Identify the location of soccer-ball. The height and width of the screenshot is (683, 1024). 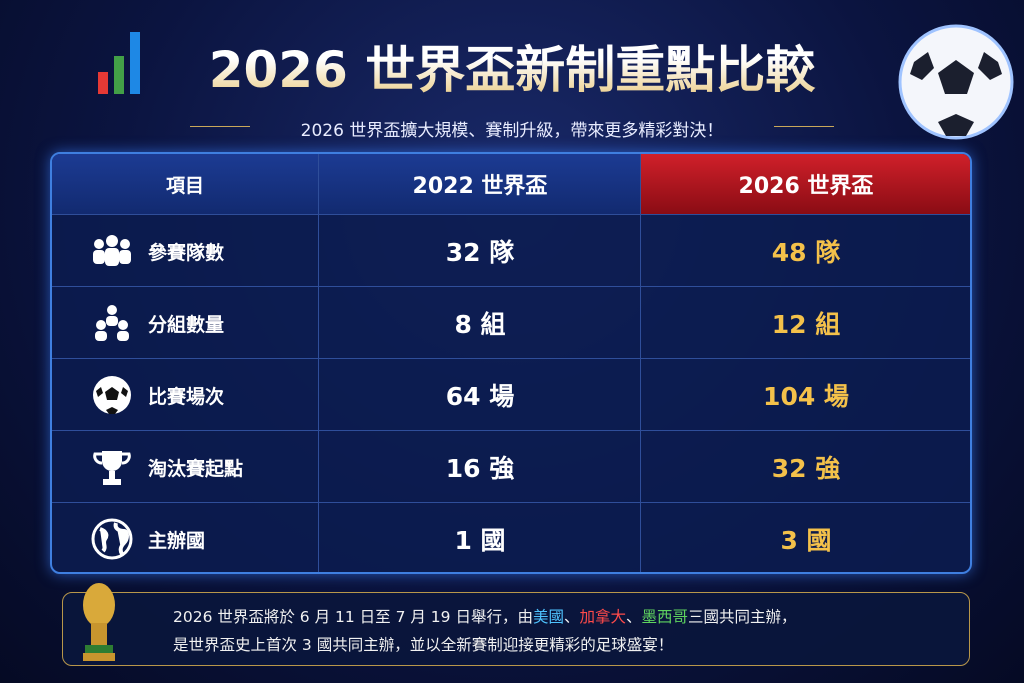
(956, 82).